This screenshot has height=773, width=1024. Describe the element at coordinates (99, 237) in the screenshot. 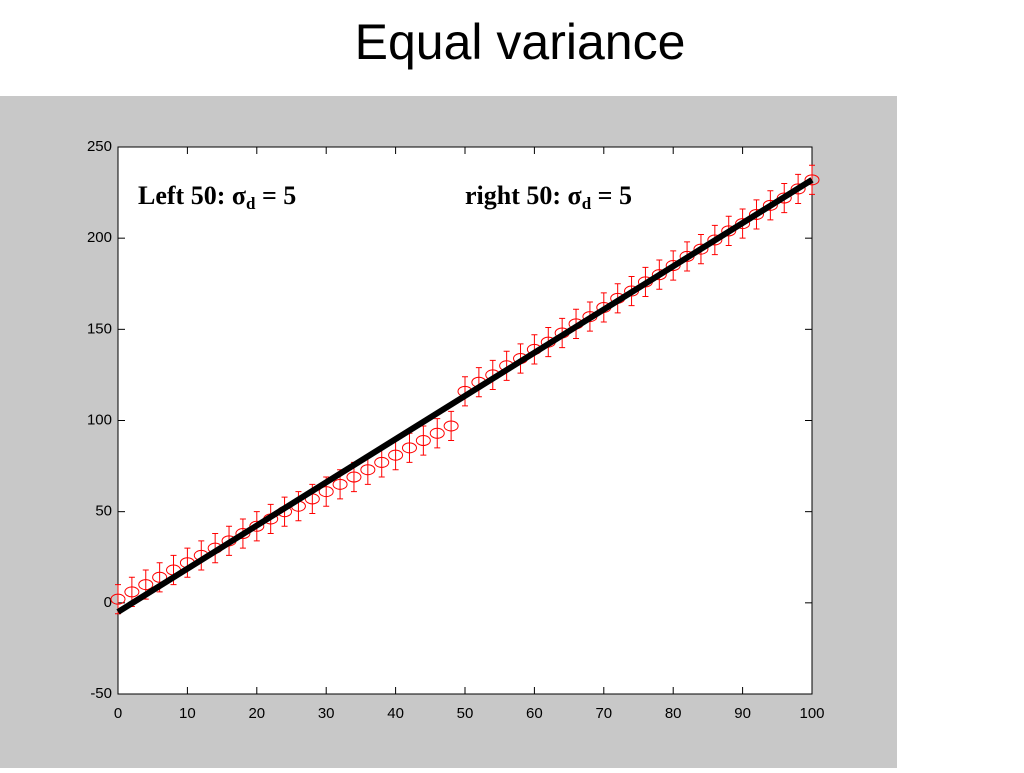

I see `y-tick-label: 200` at that location.